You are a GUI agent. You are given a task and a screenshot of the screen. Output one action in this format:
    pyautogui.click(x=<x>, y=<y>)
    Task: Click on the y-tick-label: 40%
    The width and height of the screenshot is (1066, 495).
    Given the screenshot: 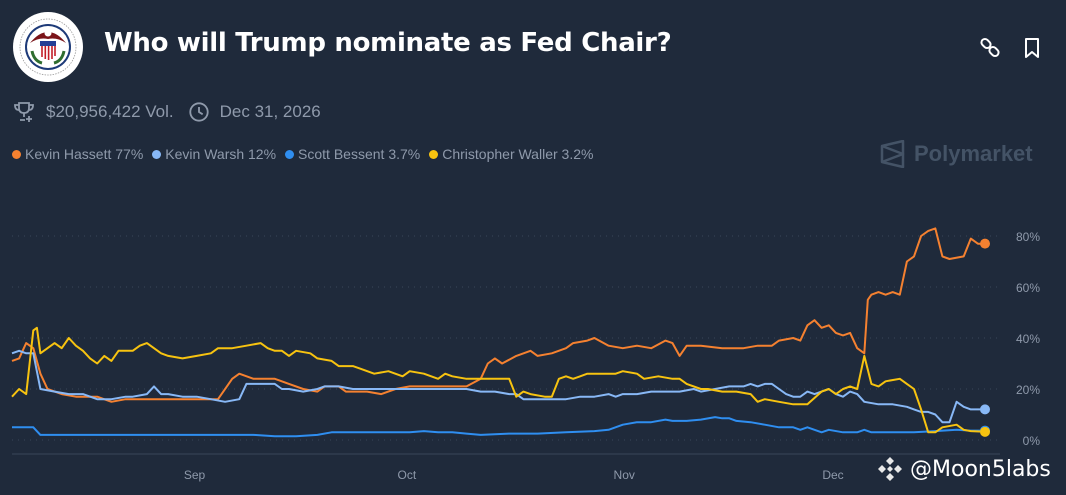 What is the action you would take?
    pyautogui.click(x=1028, y=339)
    